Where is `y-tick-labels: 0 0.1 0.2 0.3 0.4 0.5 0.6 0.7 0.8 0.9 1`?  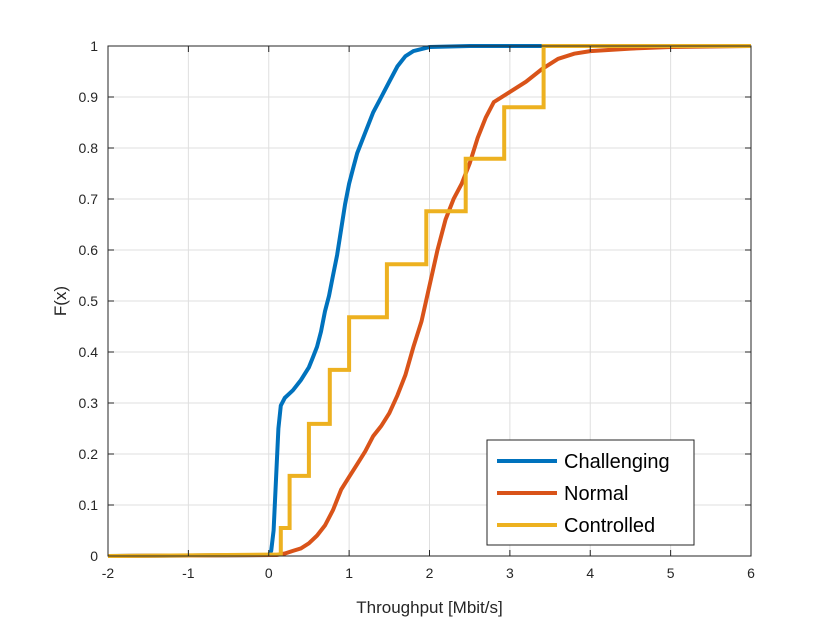 y-tick-labels: 0 0.1 0.2 0.3 0.4 0.5 0.6 0.7 0.8 0.9 1 is located at coordinates (89, 301).